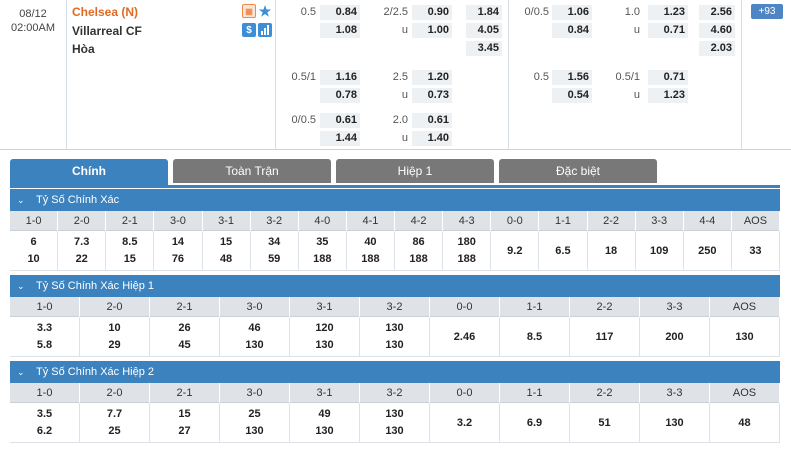 Image resolution: width=791 pixels, height=449 pixels. Describe the element at coordinates (484, 12) in the screenshot. I see `ft-1x2-home: 1.84` at that location.